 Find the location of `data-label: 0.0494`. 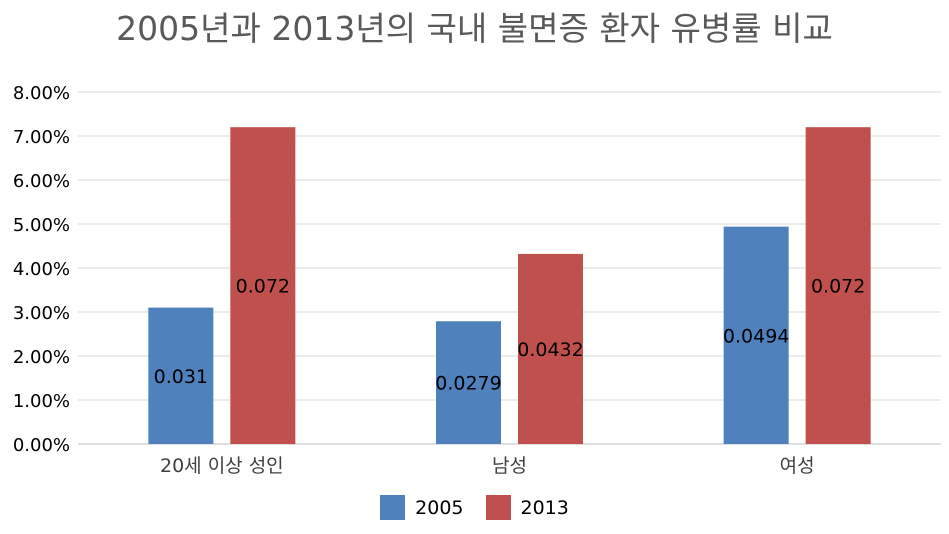

data-label: 0.0494 is located at coordinates (756, 336).